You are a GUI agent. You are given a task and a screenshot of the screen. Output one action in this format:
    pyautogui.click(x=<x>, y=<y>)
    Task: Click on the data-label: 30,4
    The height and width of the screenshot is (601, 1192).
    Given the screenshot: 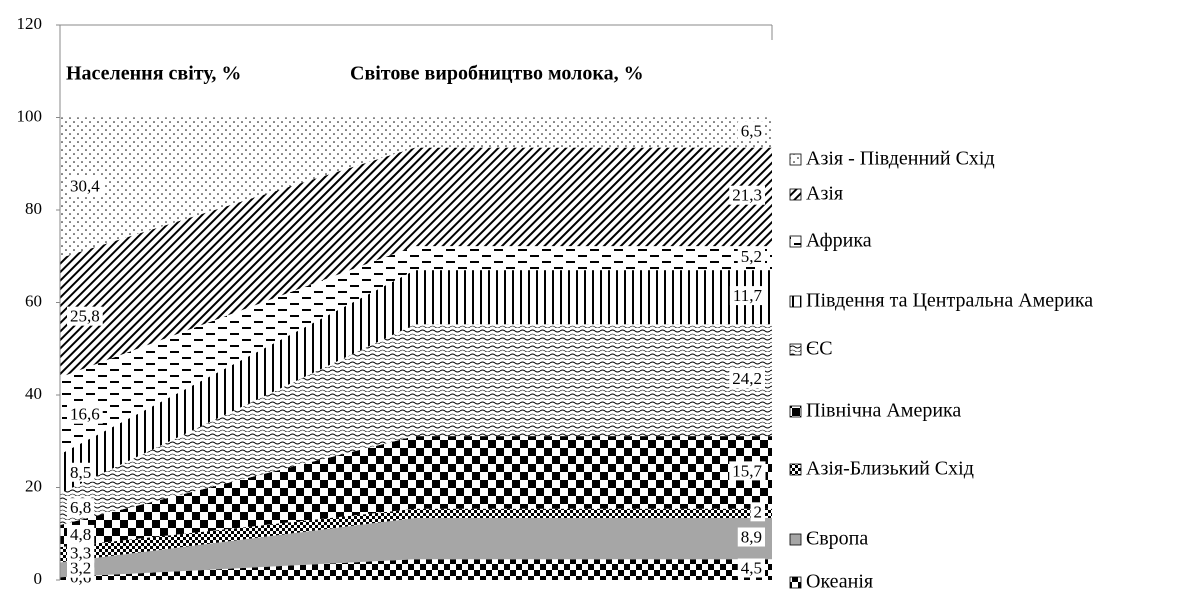 What is the action you would take?
    pyautogui.click(x=85, y=186)
    